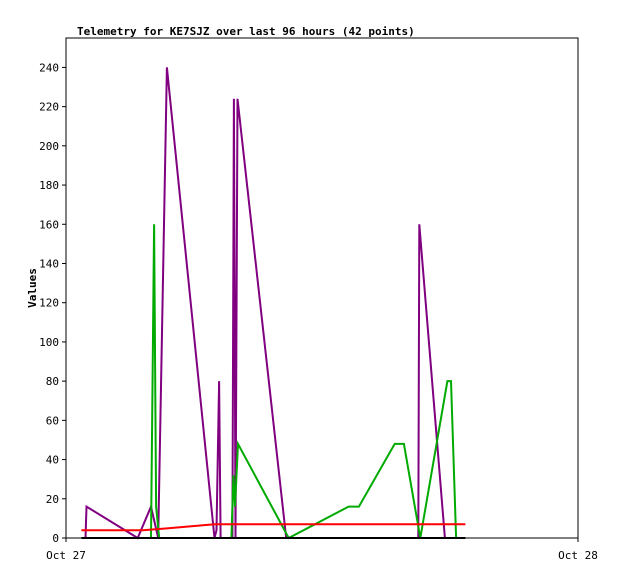  I want to click on y-axis: 0 20 40 60 80 100 120 140 160 180 200 220 240, so click(52, 303).